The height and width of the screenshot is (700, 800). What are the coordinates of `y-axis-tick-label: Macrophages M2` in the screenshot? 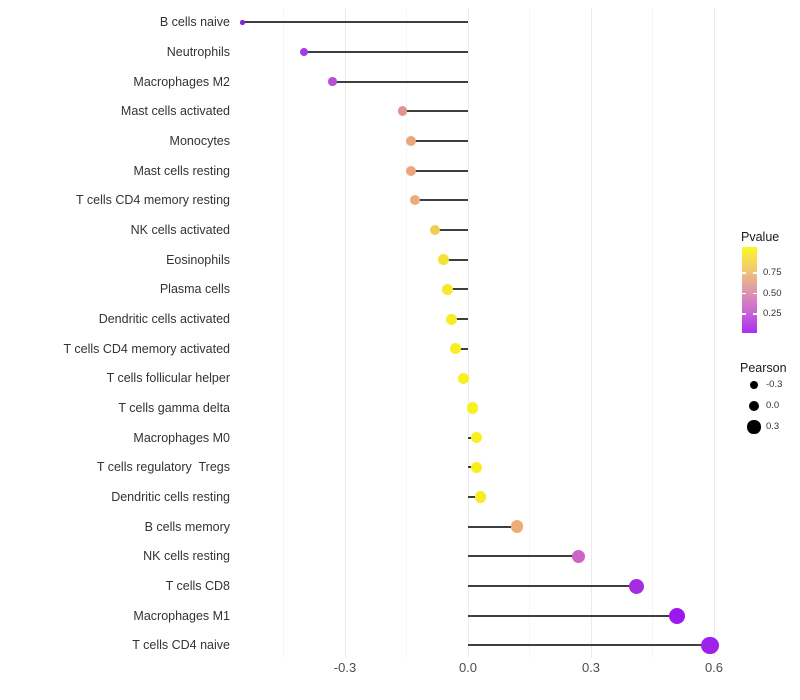 It's located at (181, 81).